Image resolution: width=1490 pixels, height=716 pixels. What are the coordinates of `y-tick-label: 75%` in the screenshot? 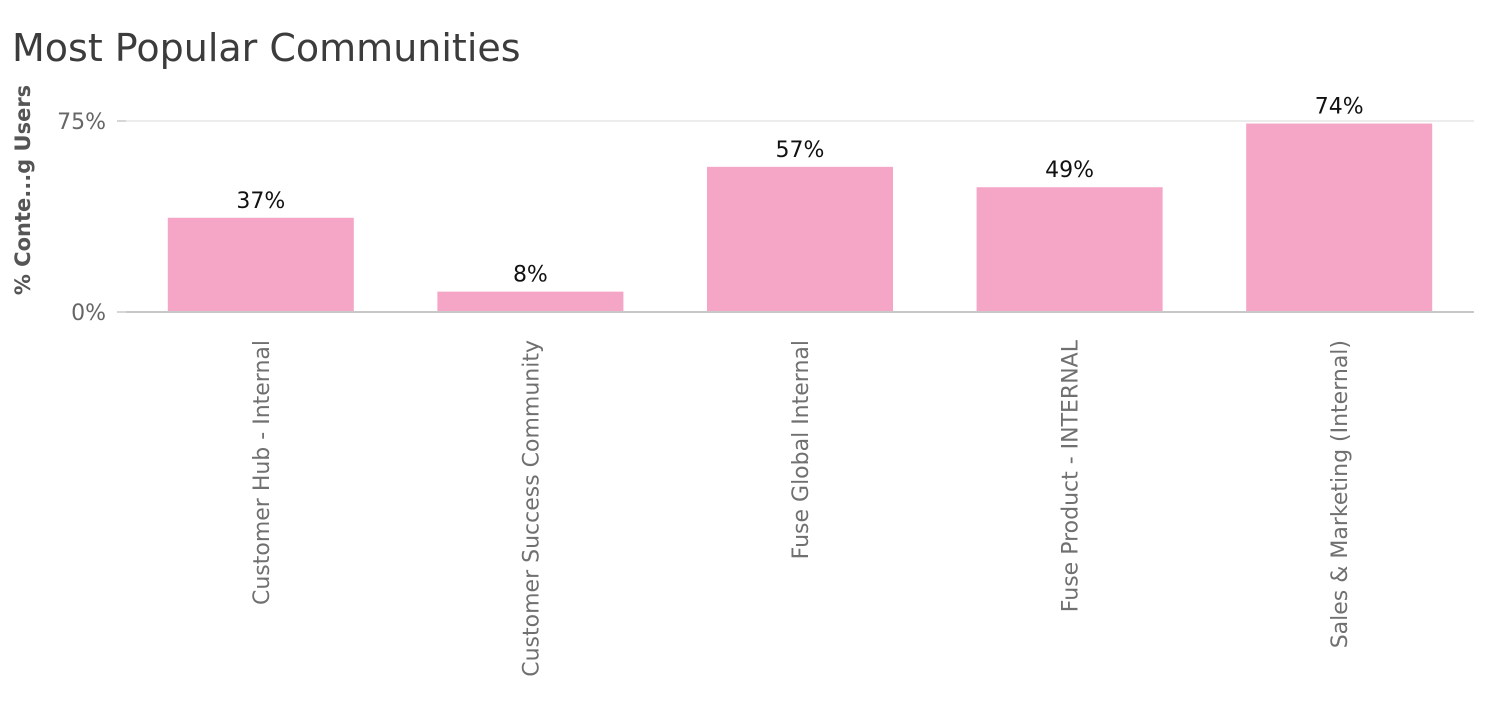 It's located at (81, 122).